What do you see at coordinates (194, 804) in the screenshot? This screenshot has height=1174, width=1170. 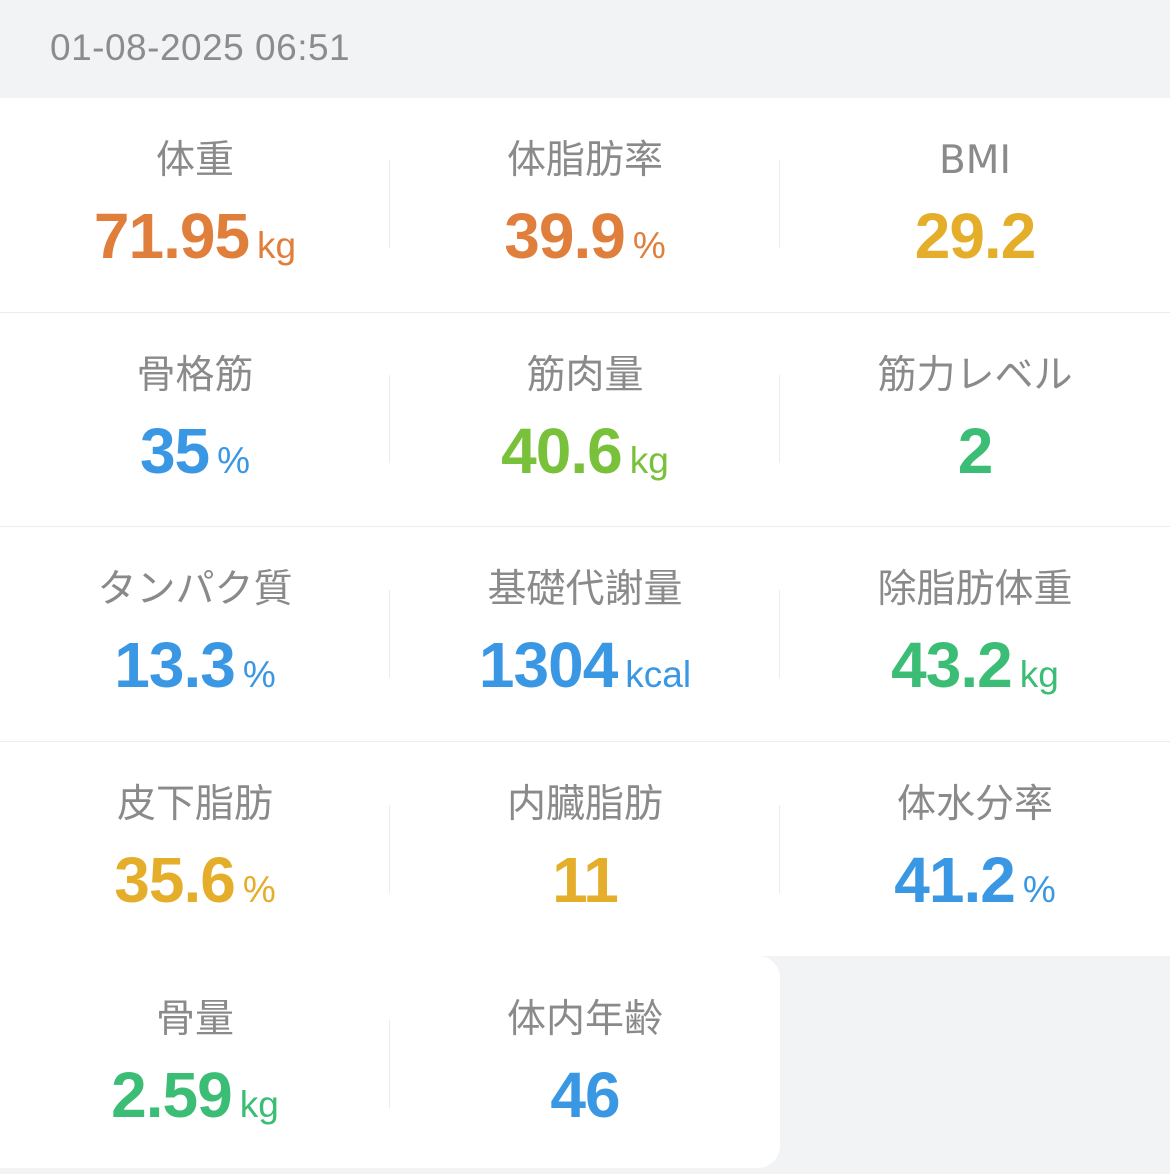 I see `metric-label: 皮下脂肪` at bounding box center [194, 804].